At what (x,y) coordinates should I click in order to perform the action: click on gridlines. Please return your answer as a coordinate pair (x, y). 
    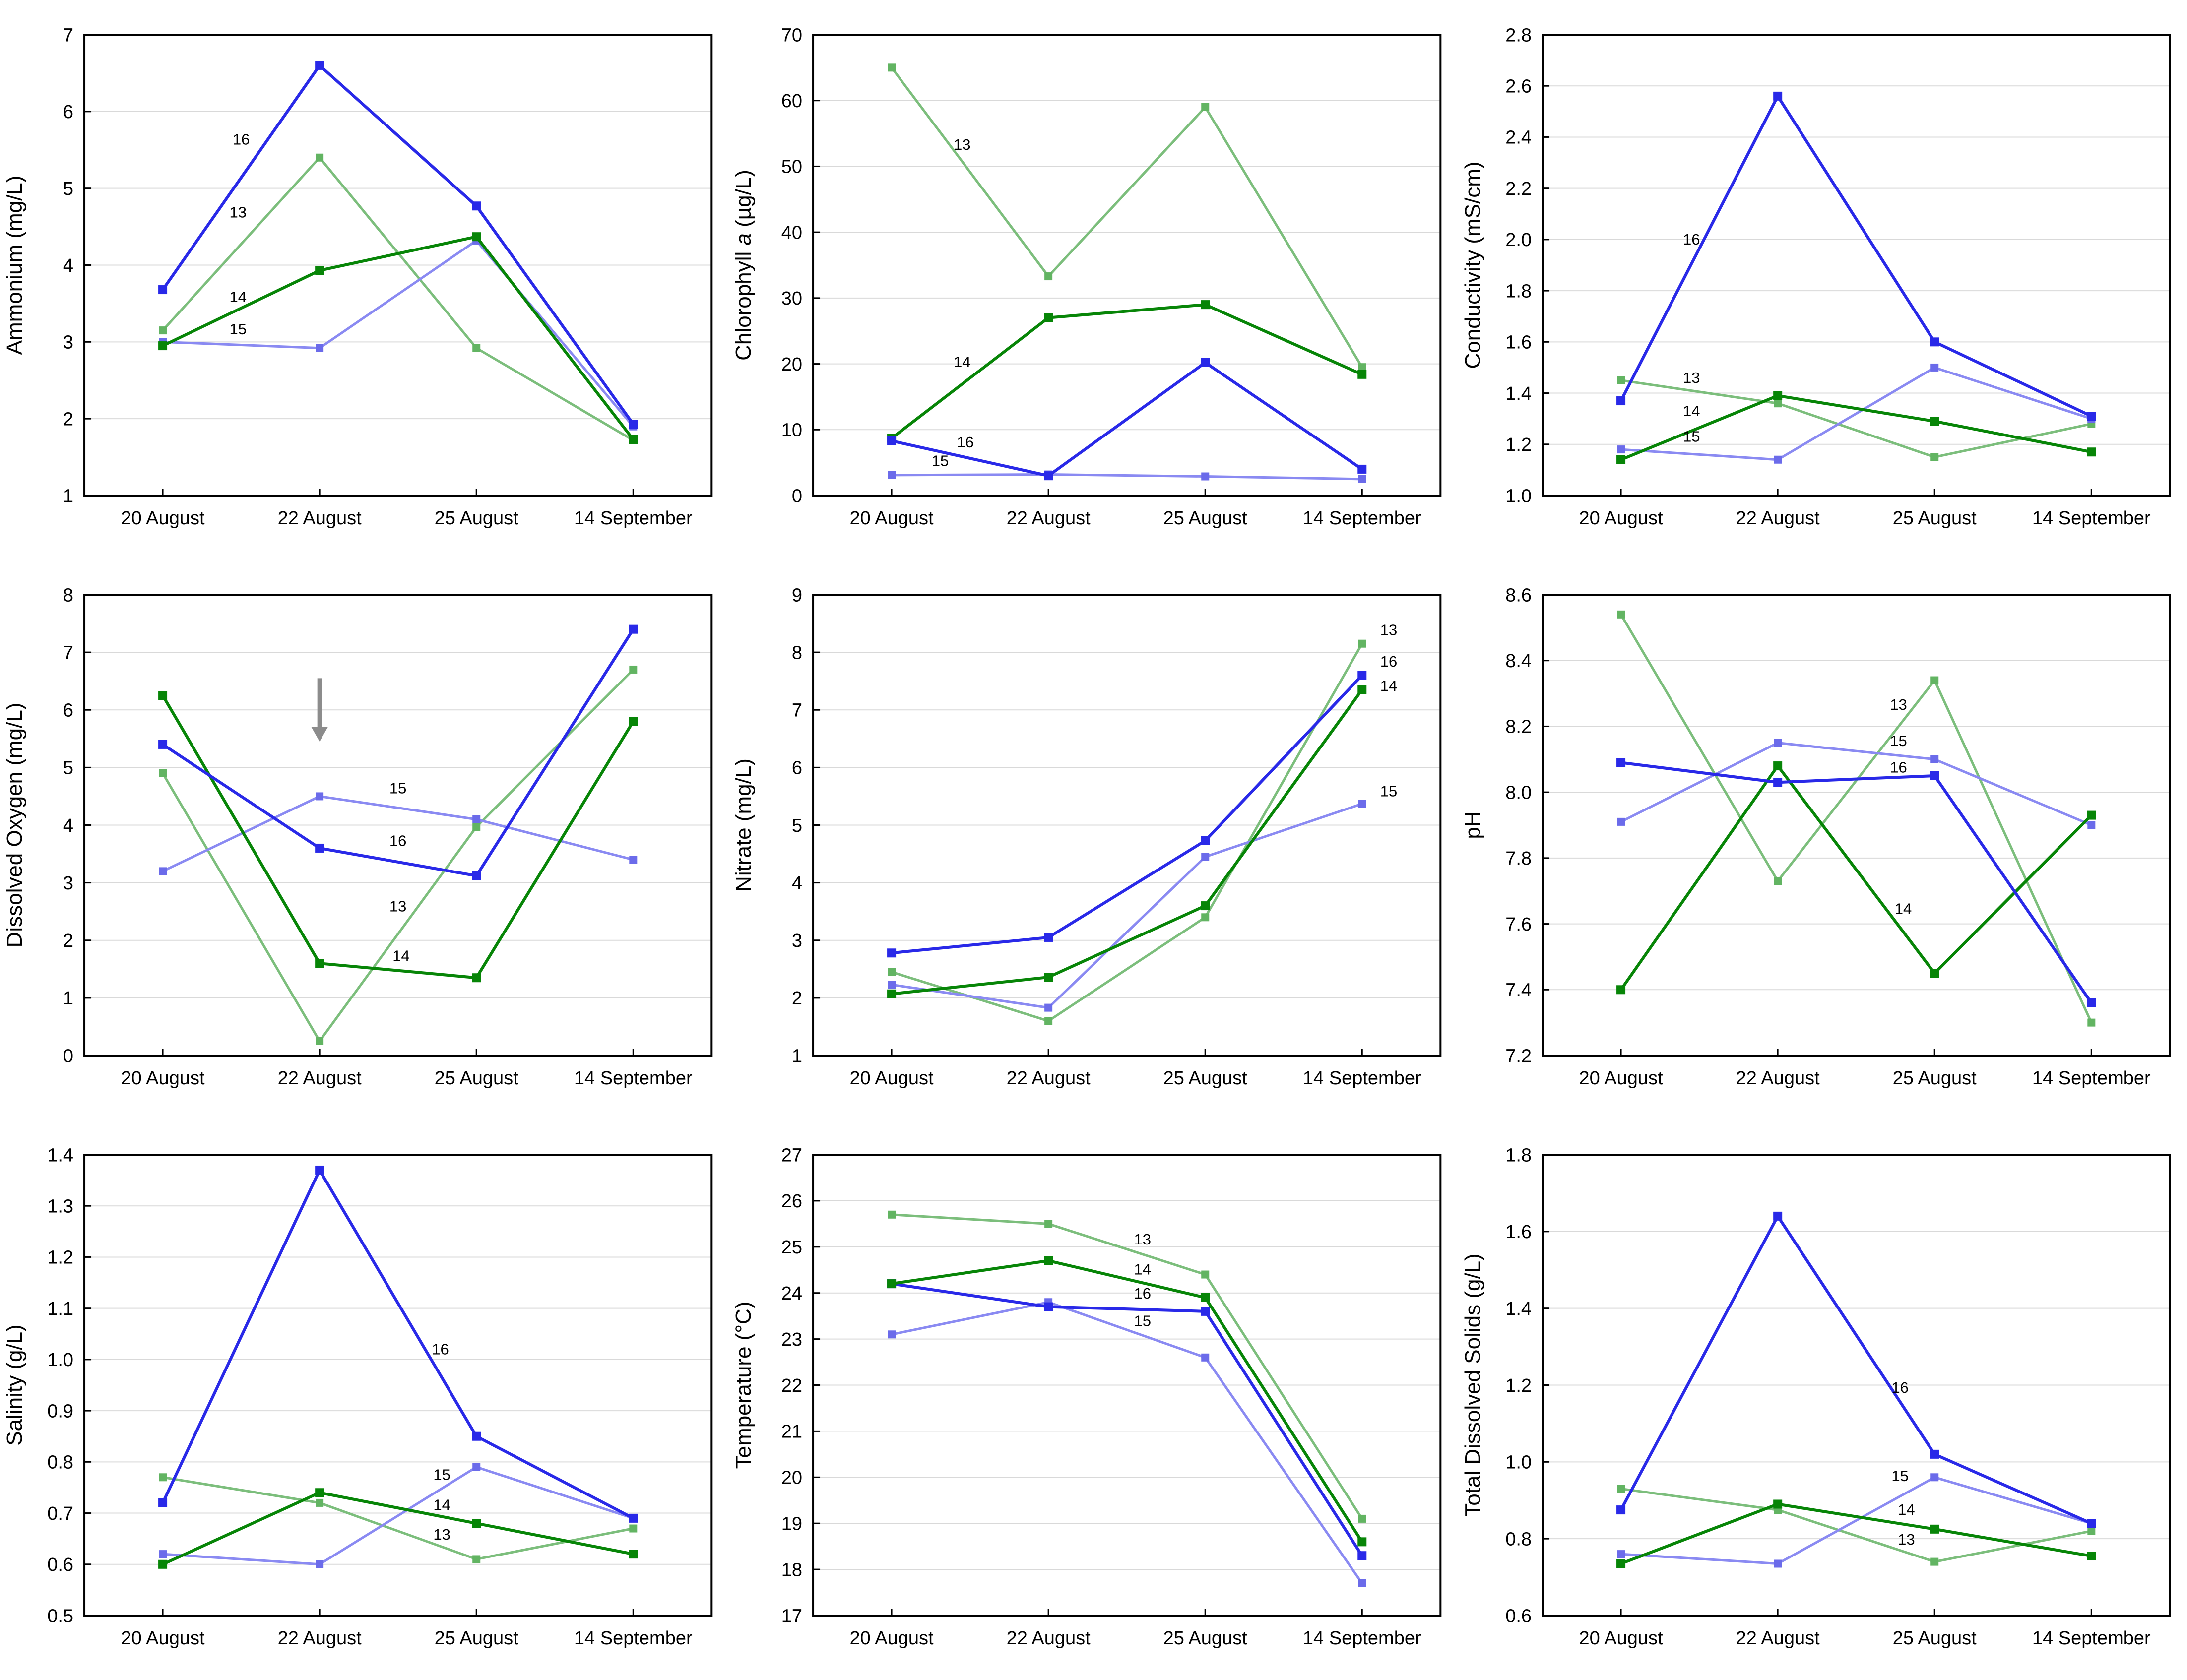
    Looking at the image, I should click on (1856, 1385).